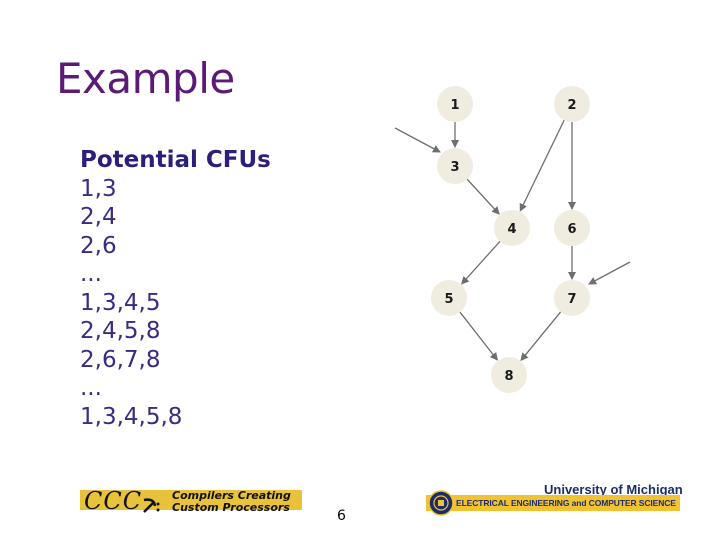 The height and width of the screenshot is (540, 720). I want to click on ccc-tagline-2: Custom Processors, so click(231, 507).